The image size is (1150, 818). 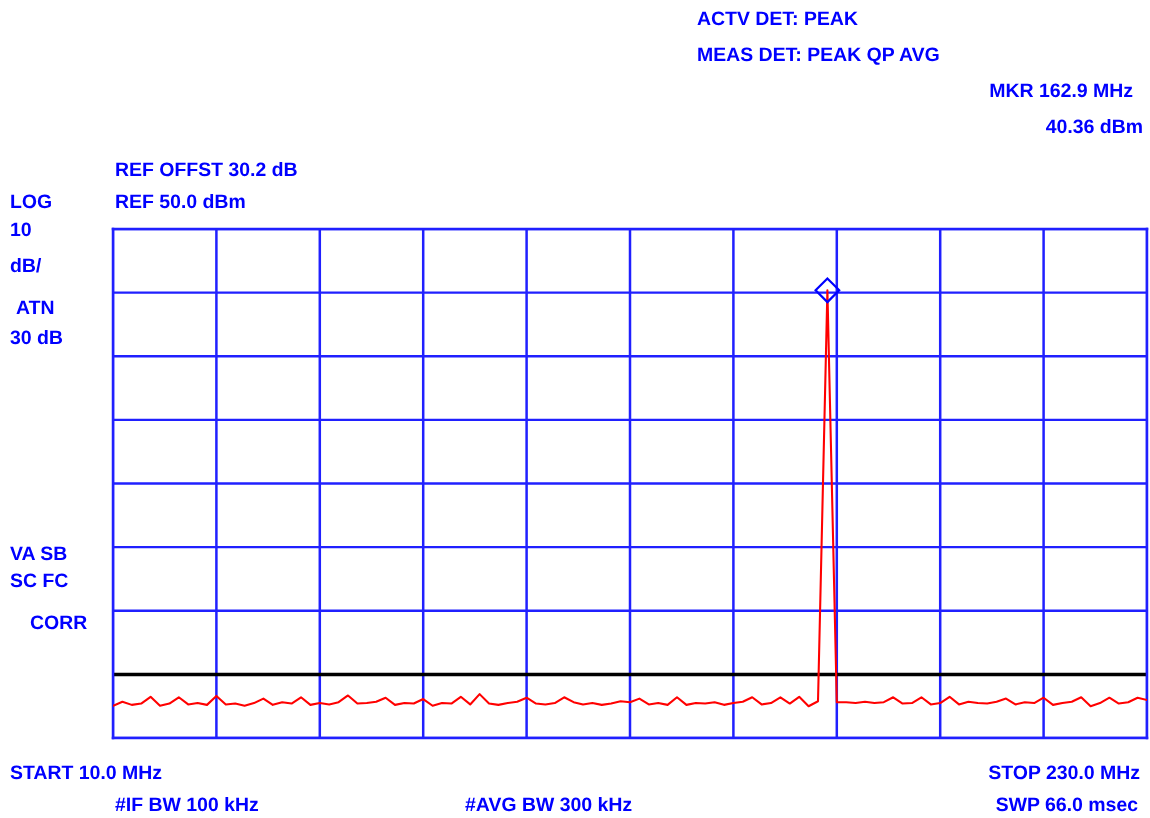 I want to click on text: LOG, so click(x=31, y=201).